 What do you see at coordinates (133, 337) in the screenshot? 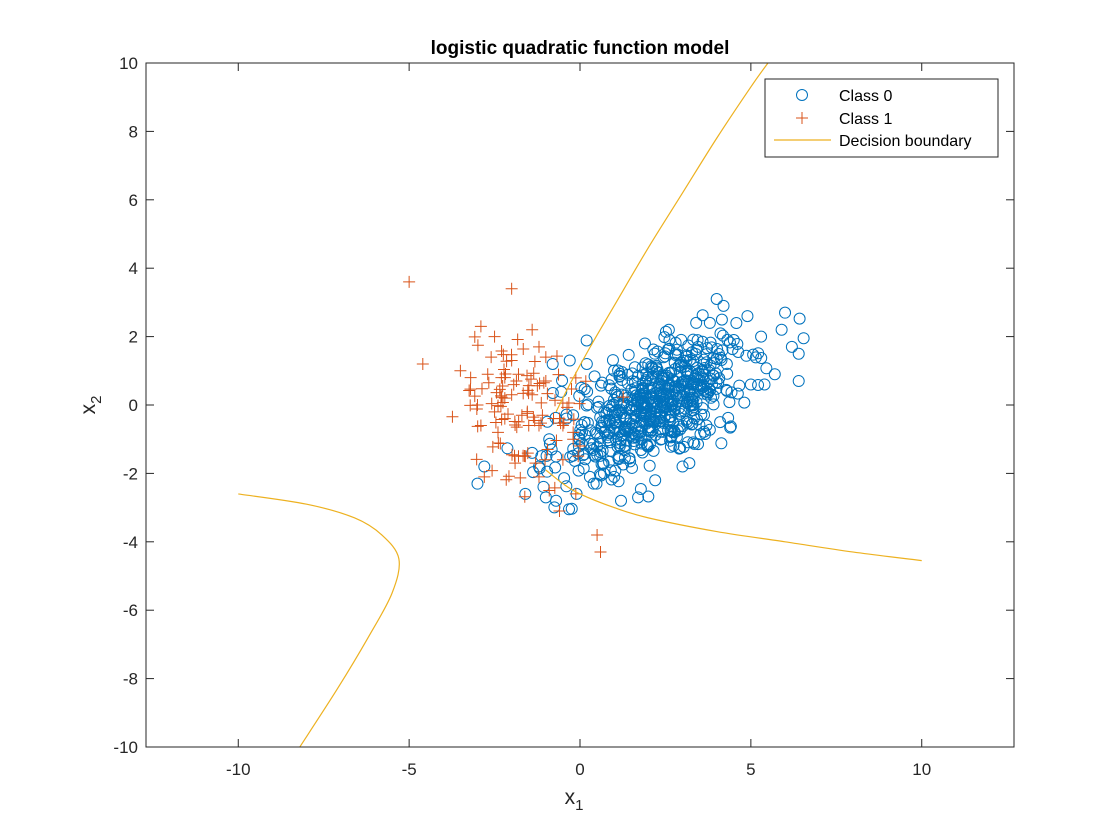
I see `y-tick-label: 2` at bounding box center [133, 337].